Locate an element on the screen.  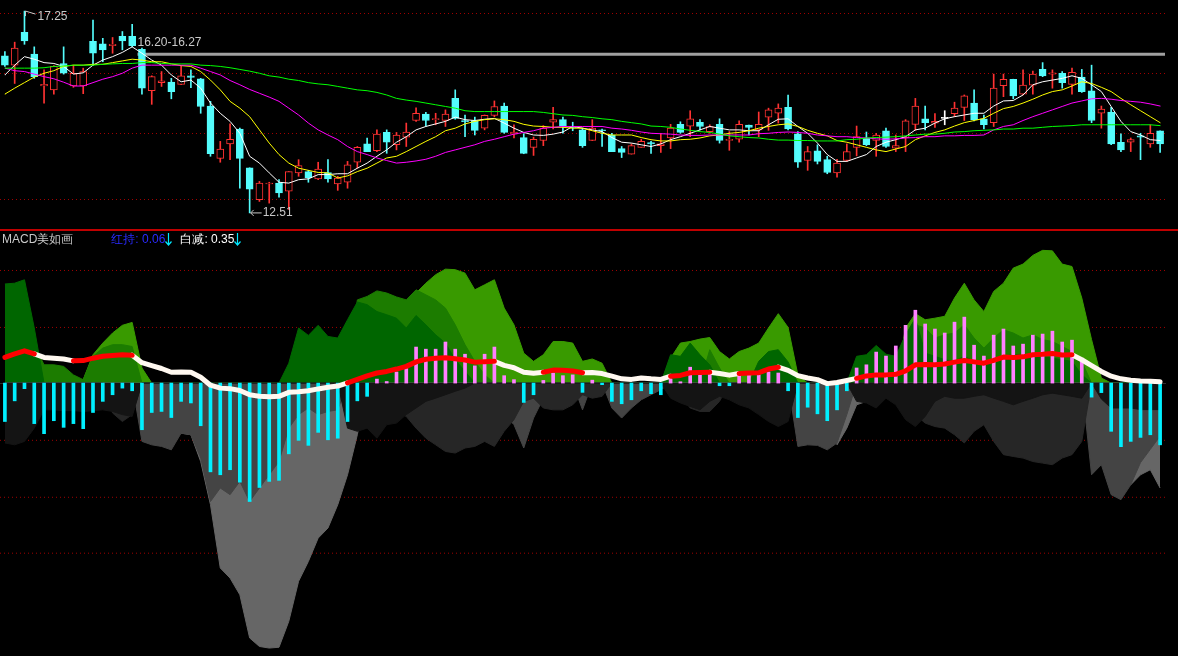
band-label: 16.20-16.27 is located at coordinates (169, 42).